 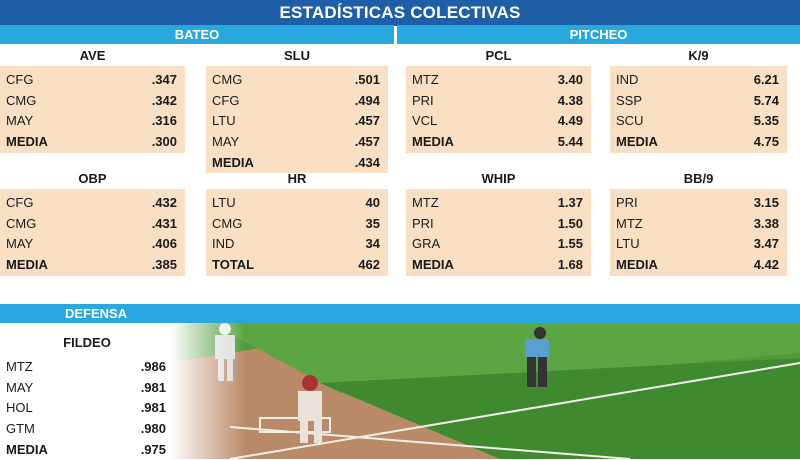 What do you see at coordinates (369, 265) in the screenshot?
I see `stat-value: 462` at bounding box center [369, 265].